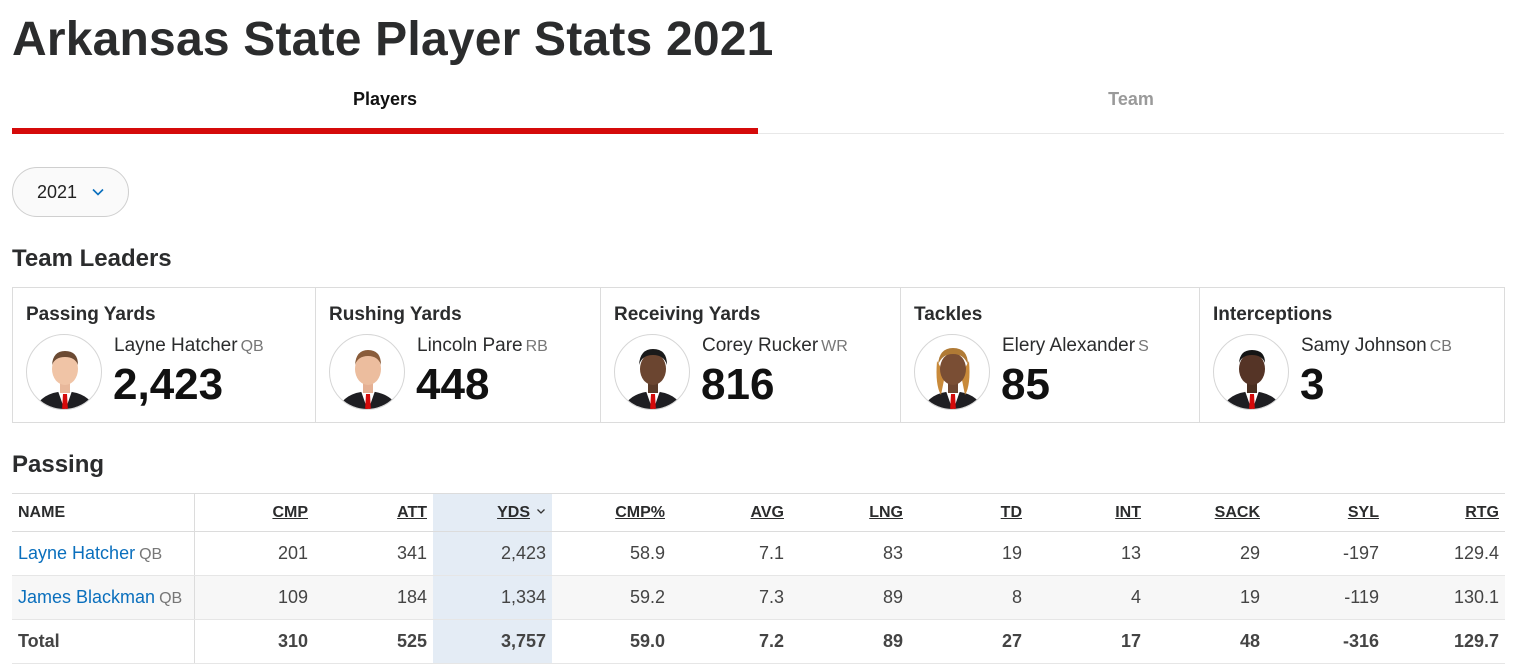 This screenshot has height=670, width=1519. Describe the element at coordinates (730, 512) in the screenshot. I see `col-header-avg: AVG` at that location.